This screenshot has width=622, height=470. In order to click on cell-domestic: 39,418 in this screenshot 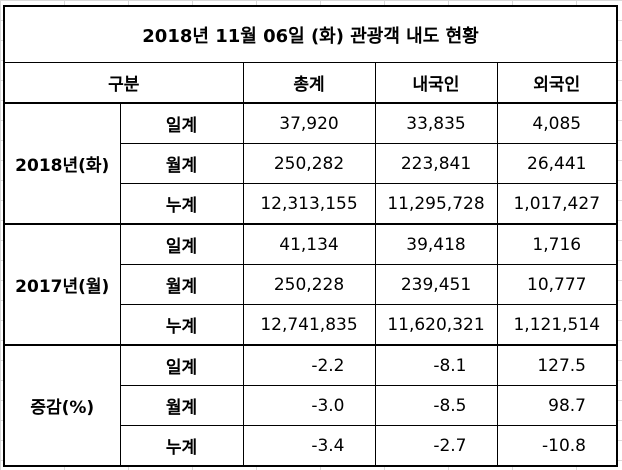, I will do `click(436, 244)`.